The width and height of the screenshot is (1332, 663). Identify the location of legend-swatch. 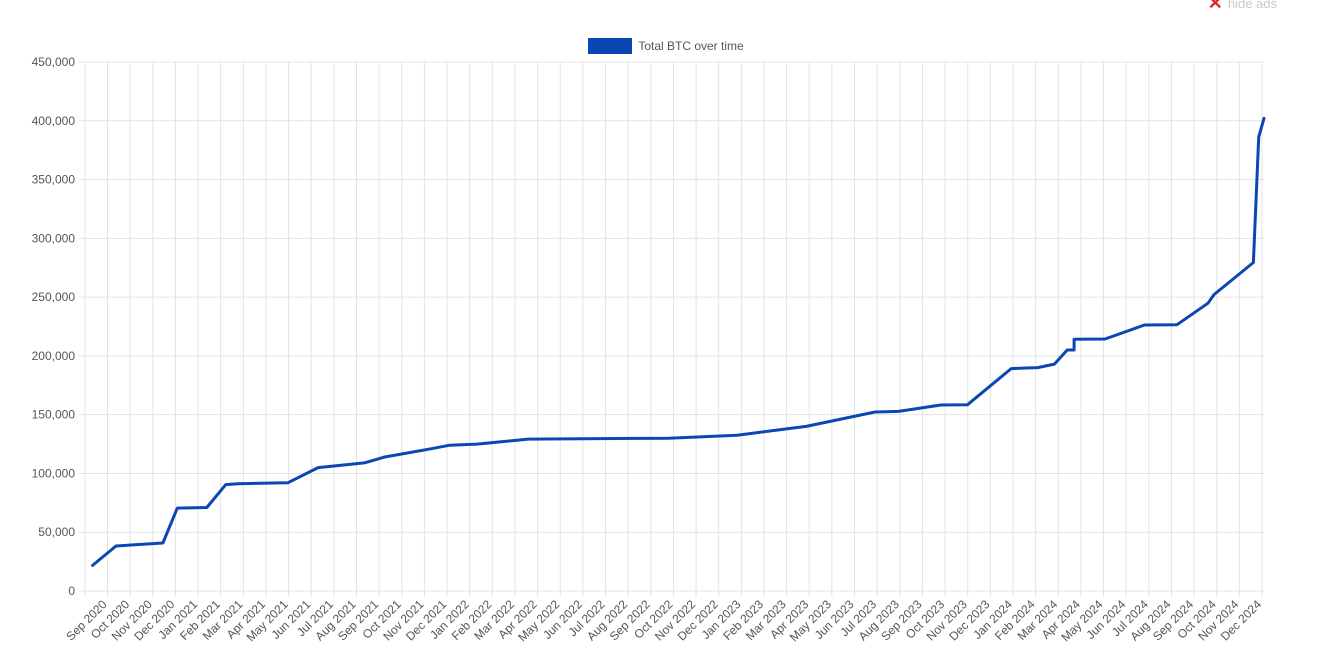
(610, 46).